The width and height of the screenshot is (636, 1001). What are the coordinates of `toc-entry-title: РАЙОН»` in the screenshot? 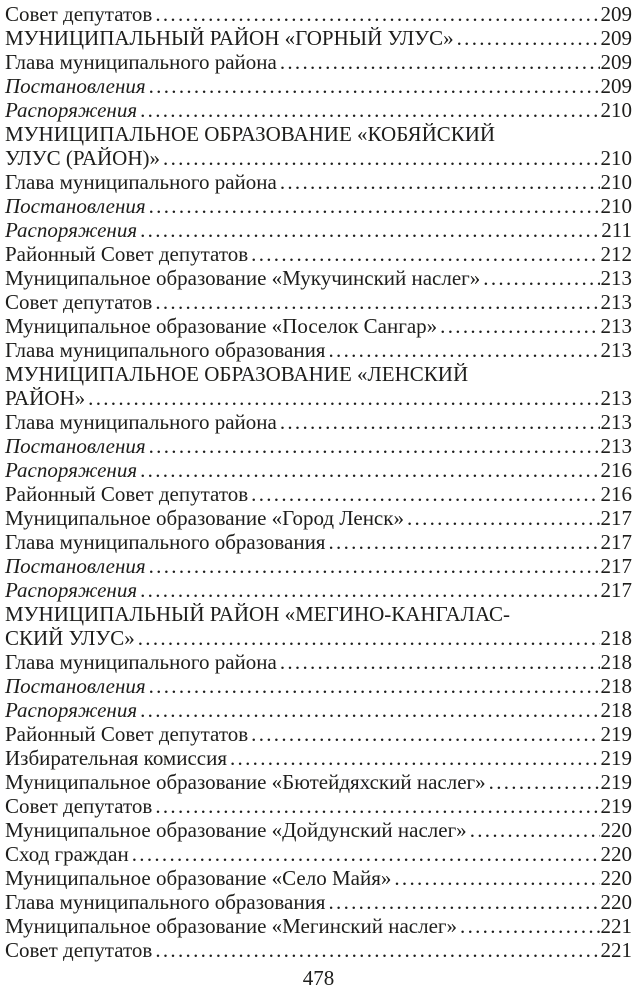 It's located at (45, 398).